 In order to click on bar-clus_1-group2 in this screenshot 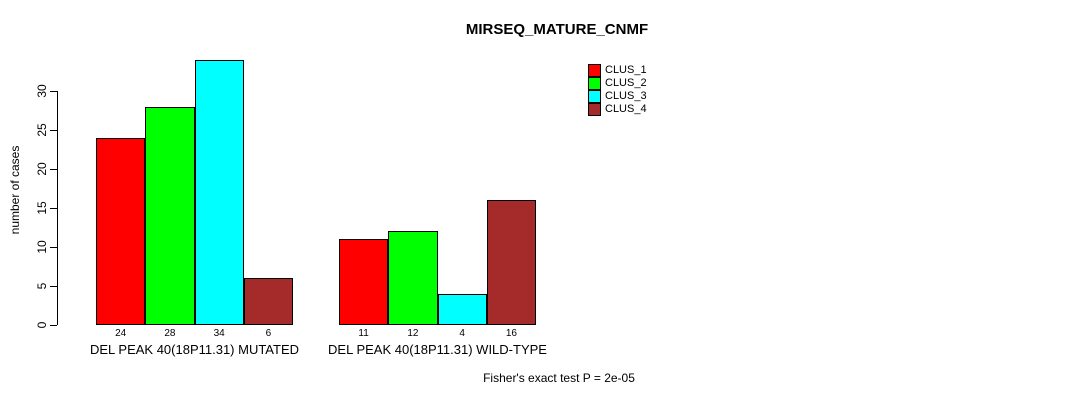, I will do `click(364, 282)`.